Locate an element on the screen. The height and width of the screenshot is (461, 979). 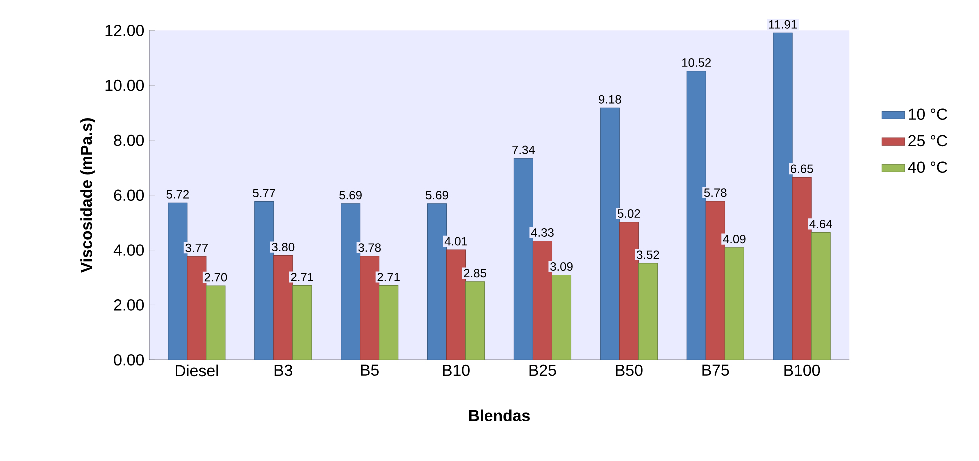
data-label: 4.01 is located at coordinates (456, 241).